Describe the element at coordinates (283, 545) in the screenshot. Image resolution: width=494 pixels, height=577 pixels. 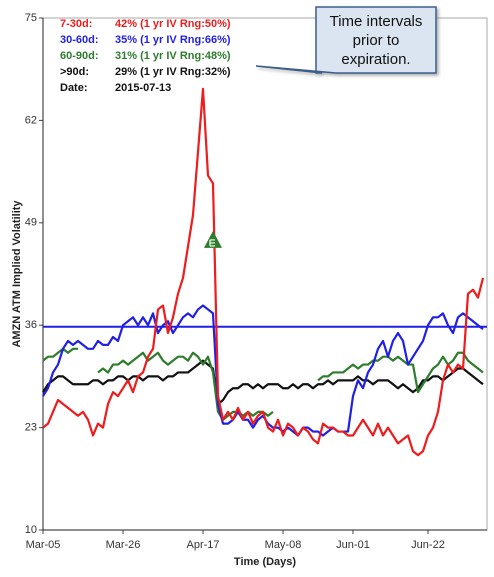
I see `x-tick-label: May-08` at that location.